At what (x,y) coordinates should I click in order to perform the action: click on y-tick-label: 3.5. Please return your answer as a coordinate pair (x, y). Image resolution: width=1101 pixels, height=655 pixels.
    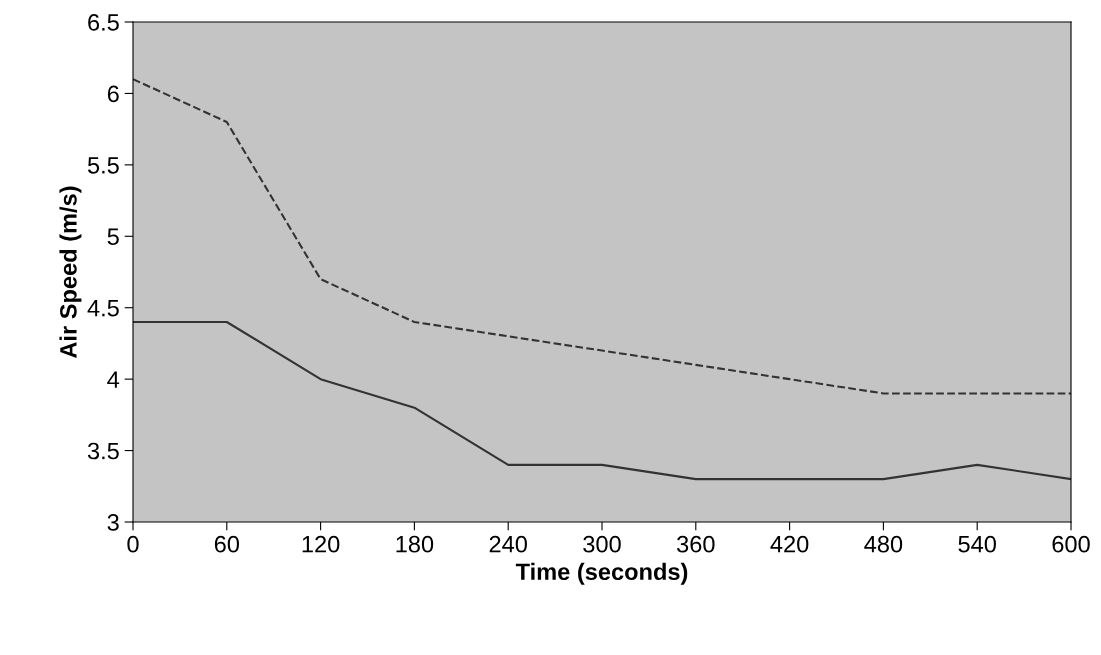
    Looking at the image, I should click on (103, 451).